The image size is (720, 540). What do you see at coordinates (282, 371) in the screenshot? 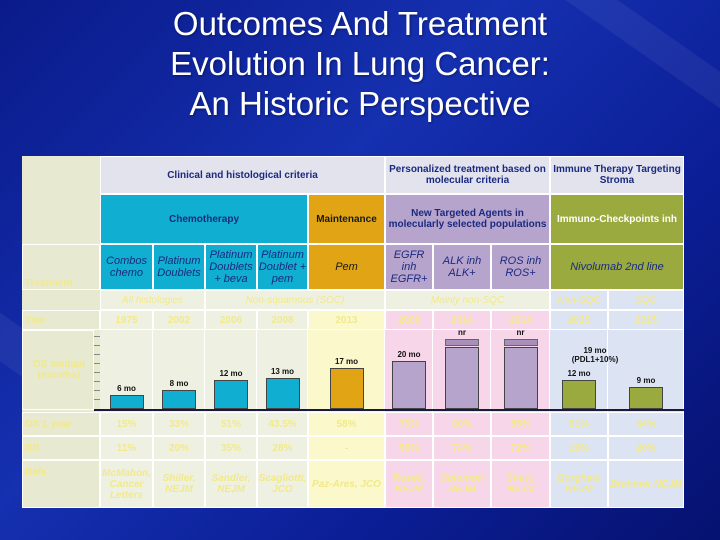
I see `os-label-3: 13 mo` at bounding box center [282, 371].